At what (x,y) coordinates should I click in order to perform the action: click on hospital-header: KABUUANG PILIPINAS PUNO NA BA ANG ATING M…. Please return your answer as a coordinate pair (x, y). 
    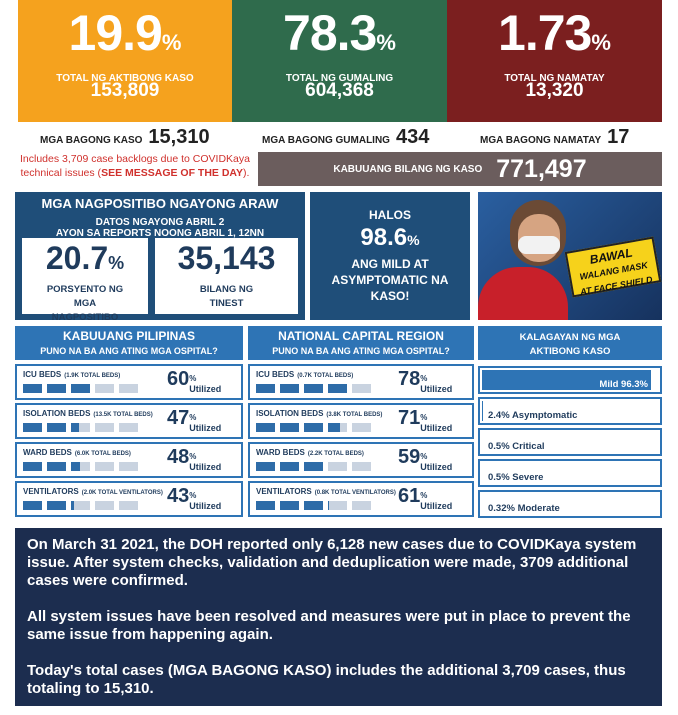
    Looking at the image, I should click on (129, 343).